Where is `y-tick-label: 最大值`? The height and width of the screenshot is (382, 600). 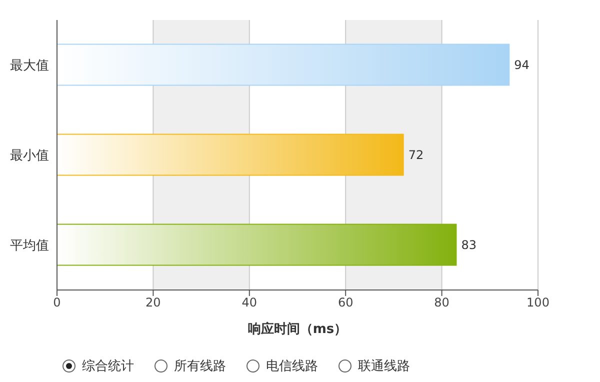
y-tick-label: 最大值 is located at coordinates (29, 66).